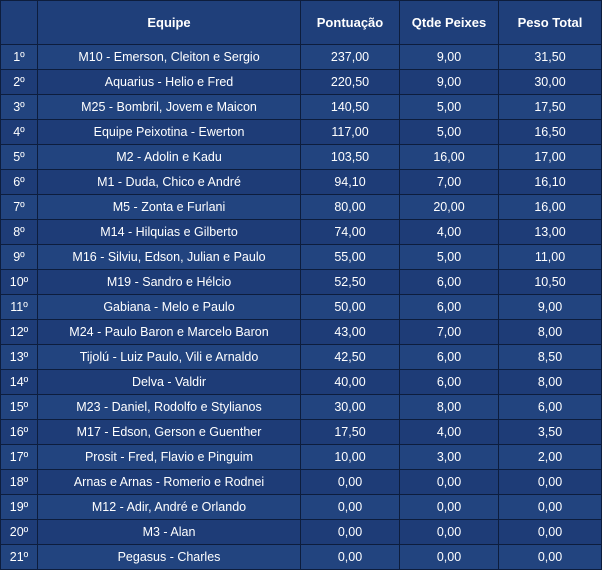 This screenshot has width=603, height=572. Describe the element at coordinates (350, 57) in the screenshot. I see `score-cell: 237,00` at that location.